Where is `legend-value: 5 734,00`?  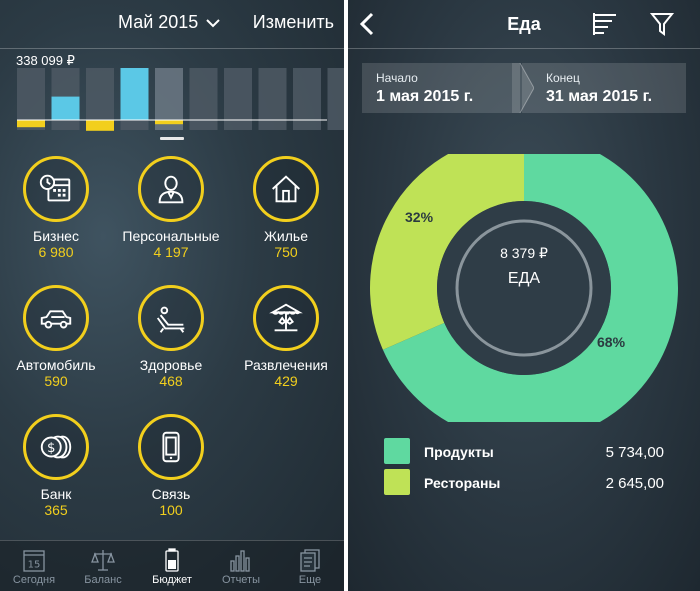
legend-value: 5 734,00 is located at coordinates (634, 452).